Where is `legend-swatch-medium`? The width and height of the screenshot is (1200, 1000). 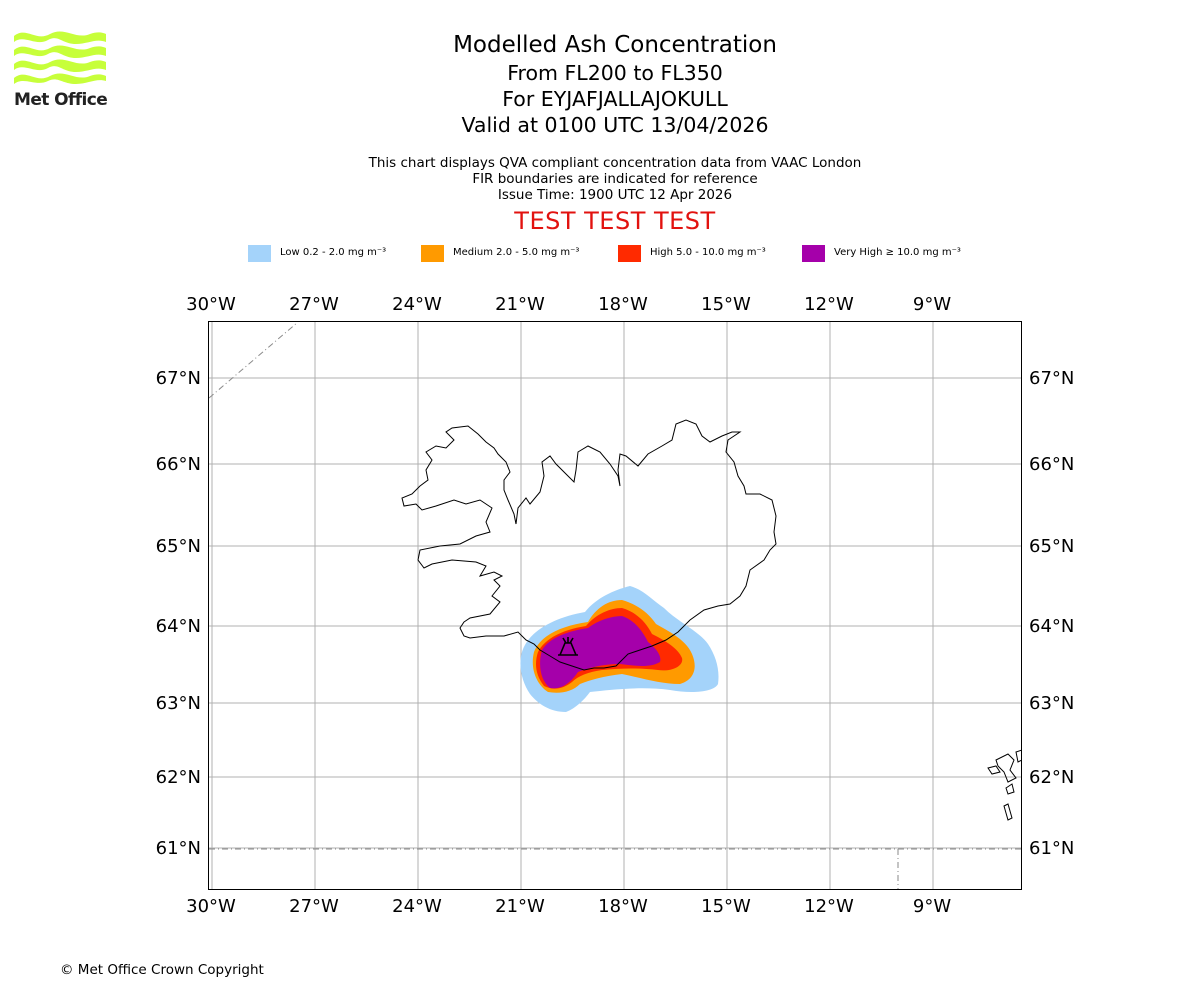 legend-swatch-medium is located at coordinates (432, 253).